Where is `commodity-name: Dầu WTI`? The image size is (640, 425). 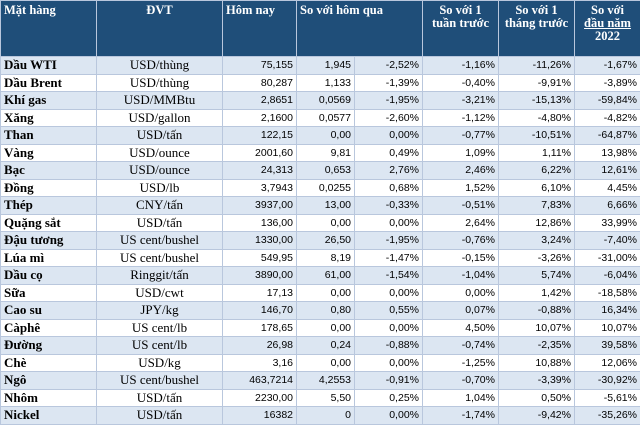
commodity-name: Dầu WTI is located at coordinates (49, 66).